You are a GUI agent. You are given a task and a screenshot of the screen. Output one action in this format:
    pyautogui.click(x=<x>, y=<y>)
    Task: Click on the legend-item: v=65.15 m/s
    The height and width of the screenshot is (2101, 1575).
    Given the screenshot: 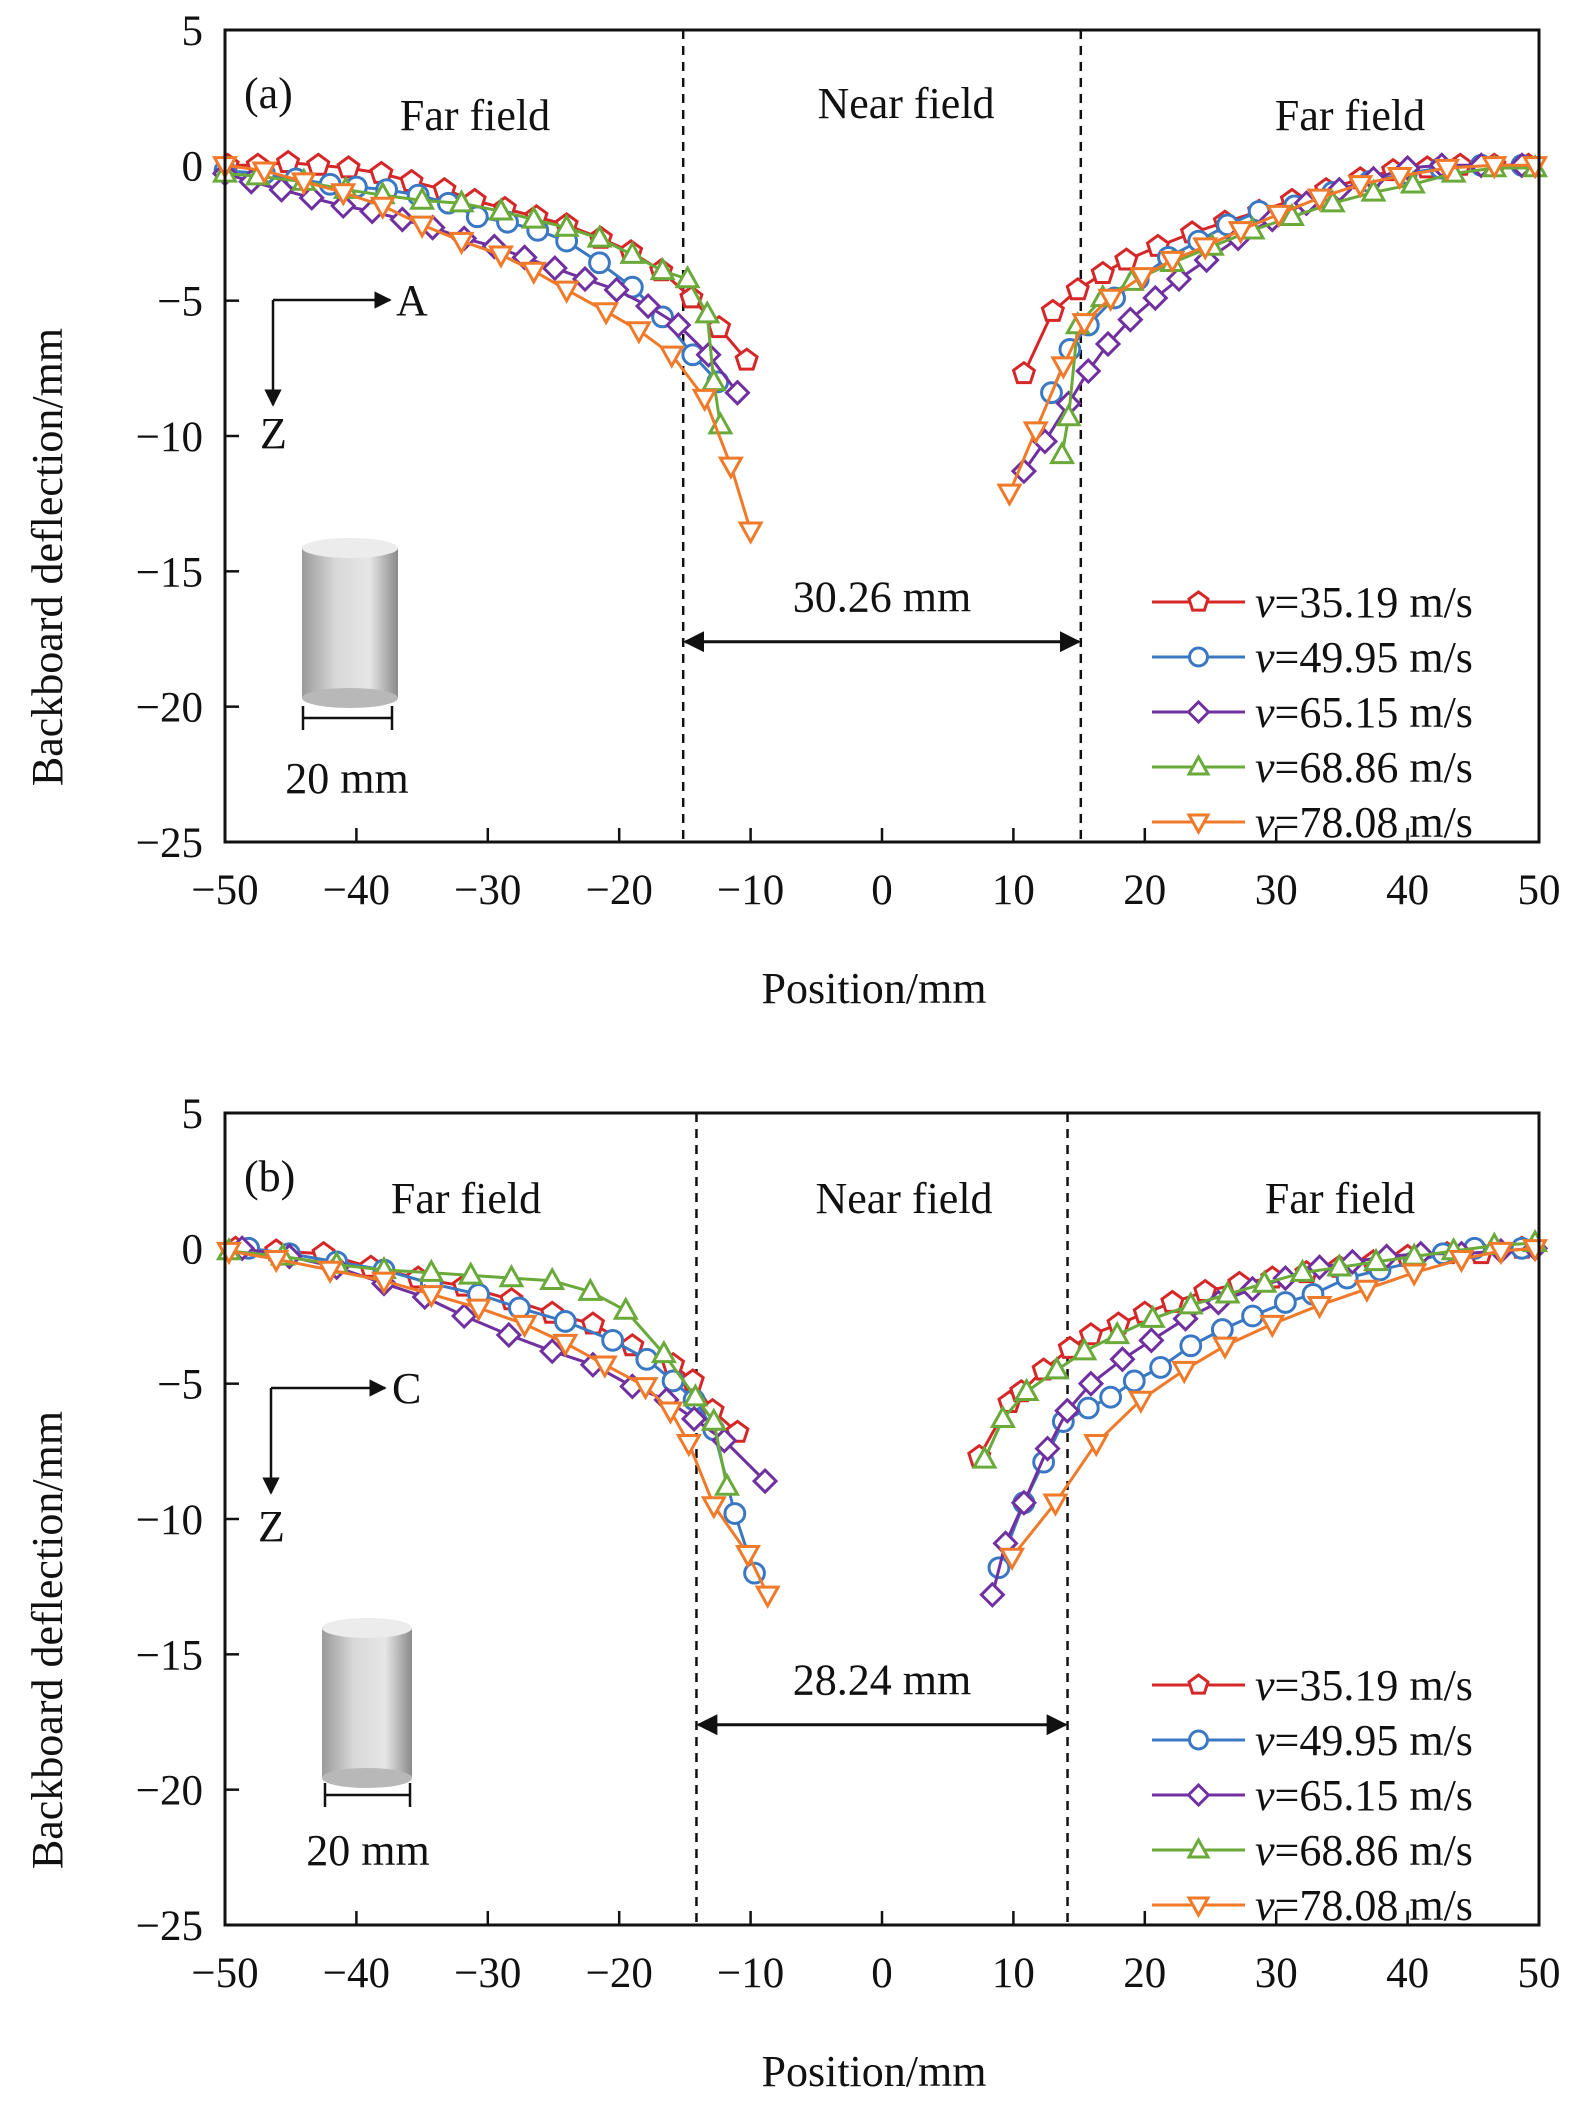 What is the action you would take?
    pyautogui.click(x=1312, y=712)
    